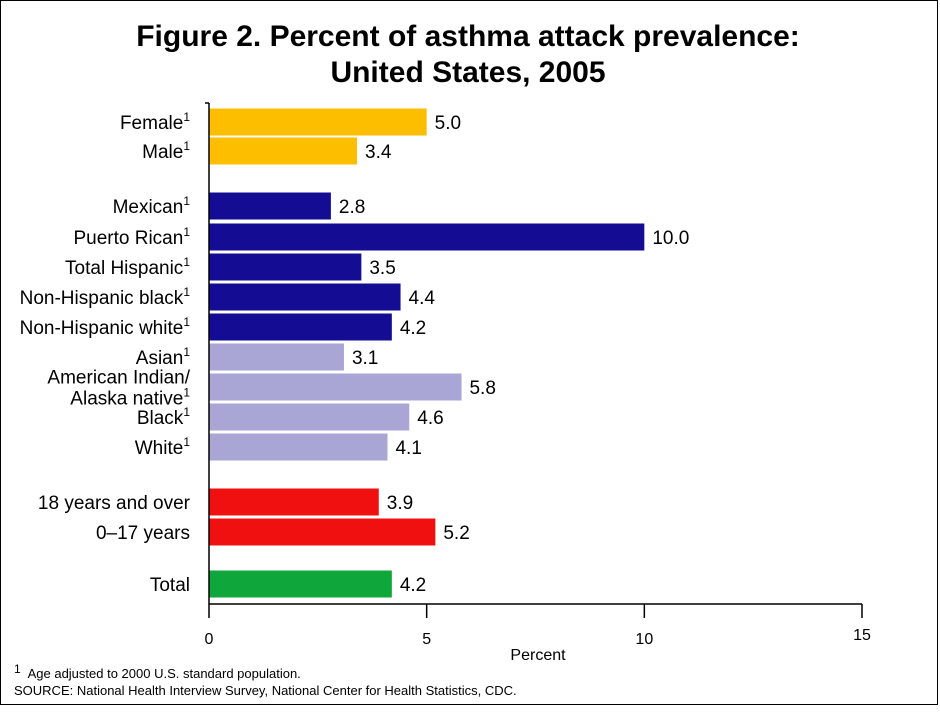  Describe the element at coordinates (670, 238) in the screenshot. I see `value-label: 10.0` at that location.